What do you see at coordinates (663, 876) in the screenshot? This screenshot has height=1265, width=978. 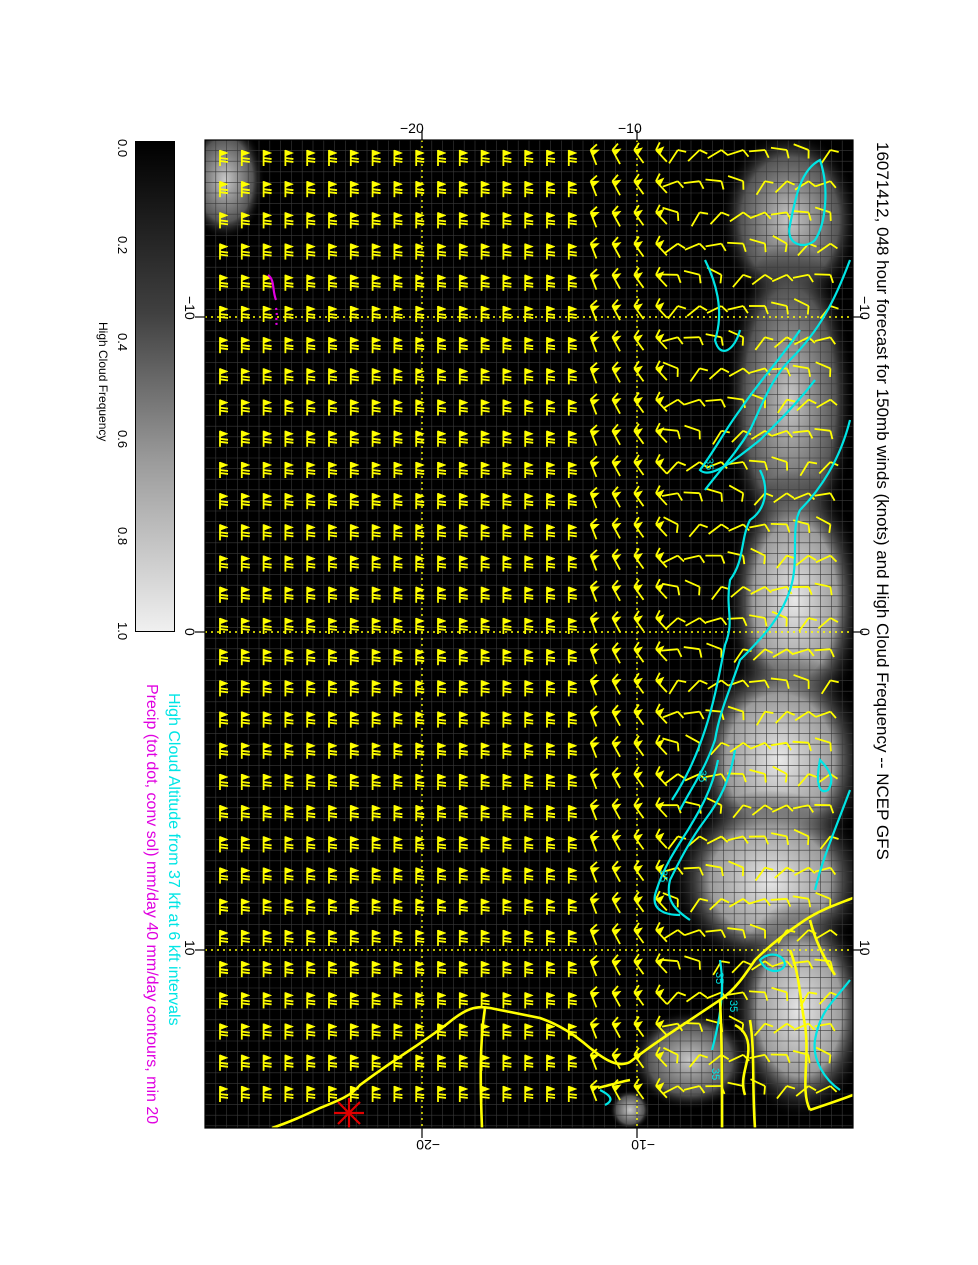 I see `contour-label: 35` at bounding box center [663, 876].